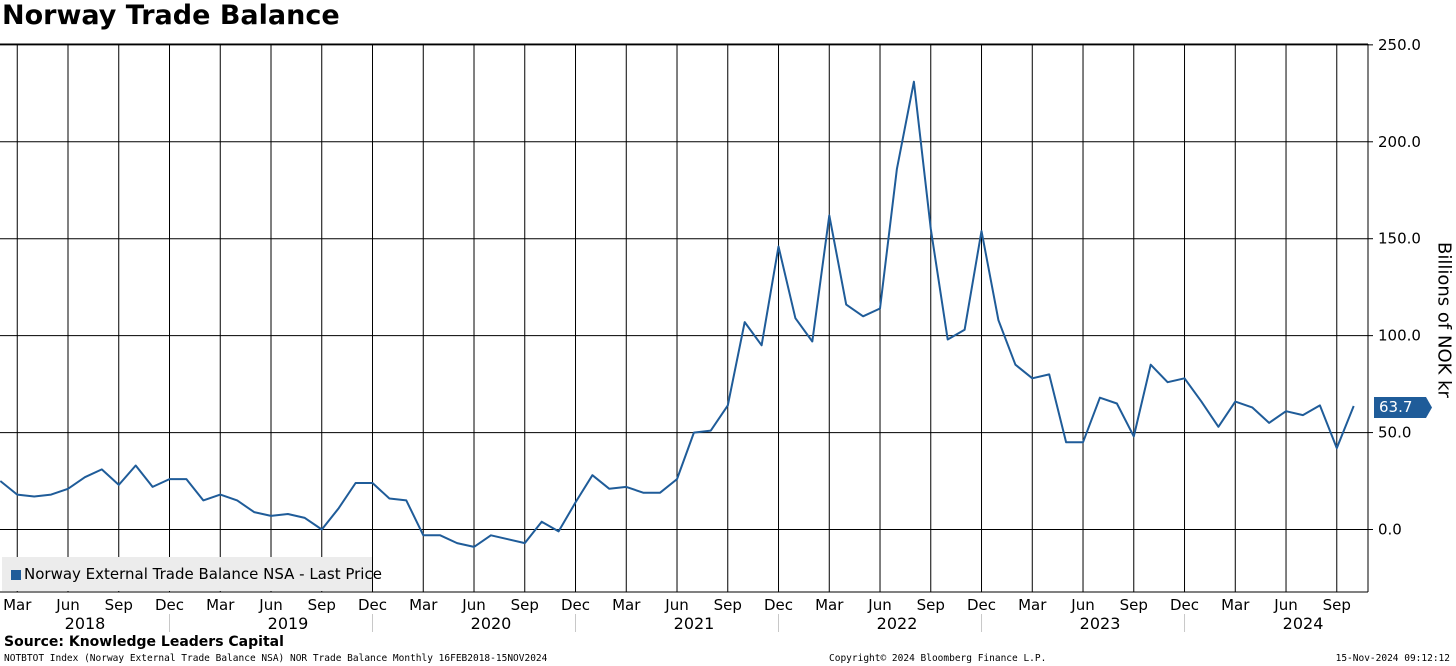 The height and width of the screenshot is (666, 1456). I want to click on x-year-label: 2020, so click(491, 623).